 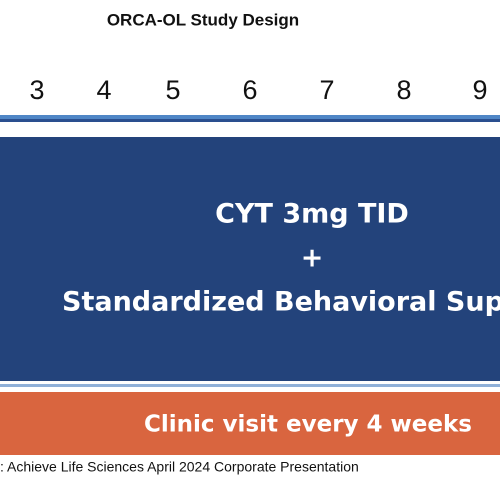 What do you see at coordinates (326, 90) in the screenshot?
I see `week-label: 7` at bounding box center [326, 90].